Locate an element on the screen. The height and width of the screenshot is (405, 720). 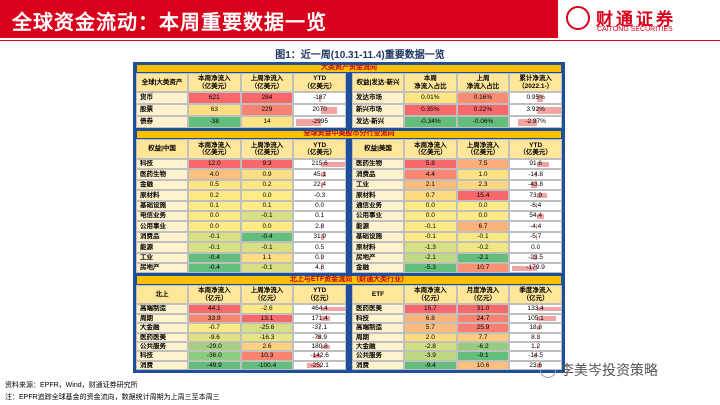
cell-value: 180.8 is located at coordinates (319, 346).